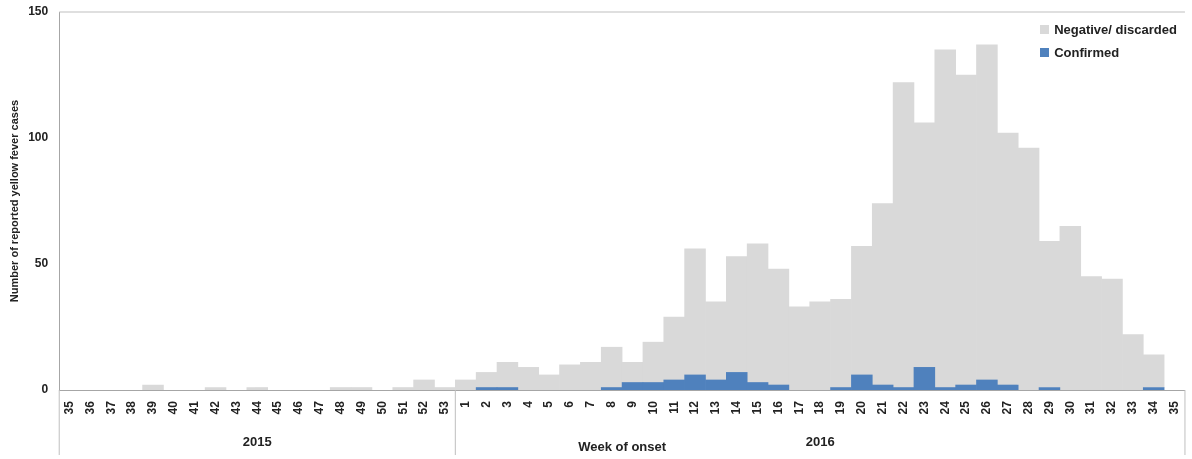 The height and width of the screenshot is (459, 1192). I want to click on x-tick-label: 50, so click(381, 407).